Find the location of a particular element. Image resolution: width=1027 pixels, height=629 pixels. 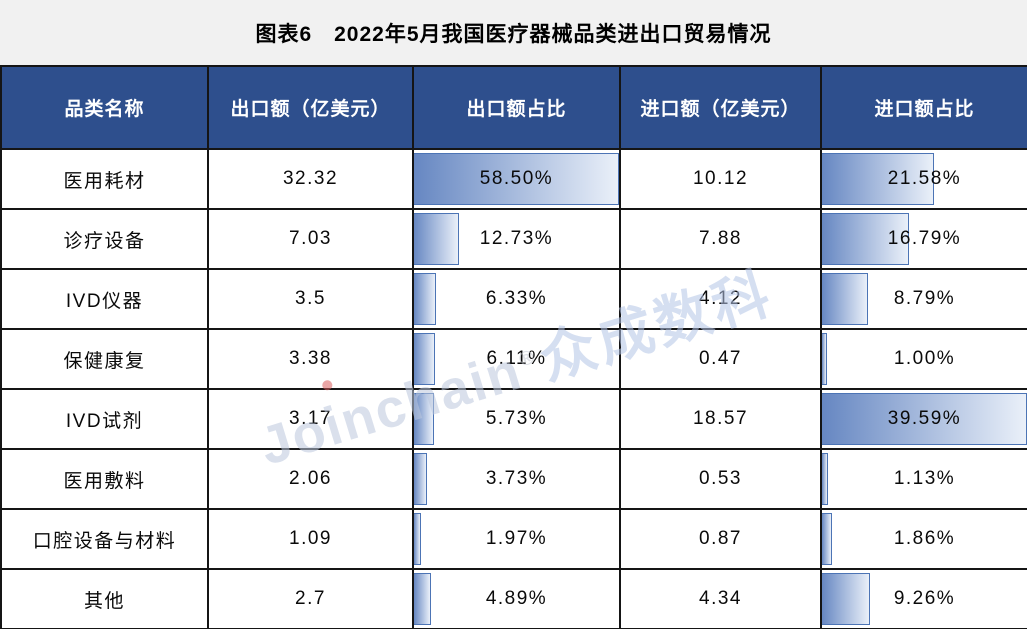

export-value-cell-text: 32.32 is located at coordinates (310, 178).